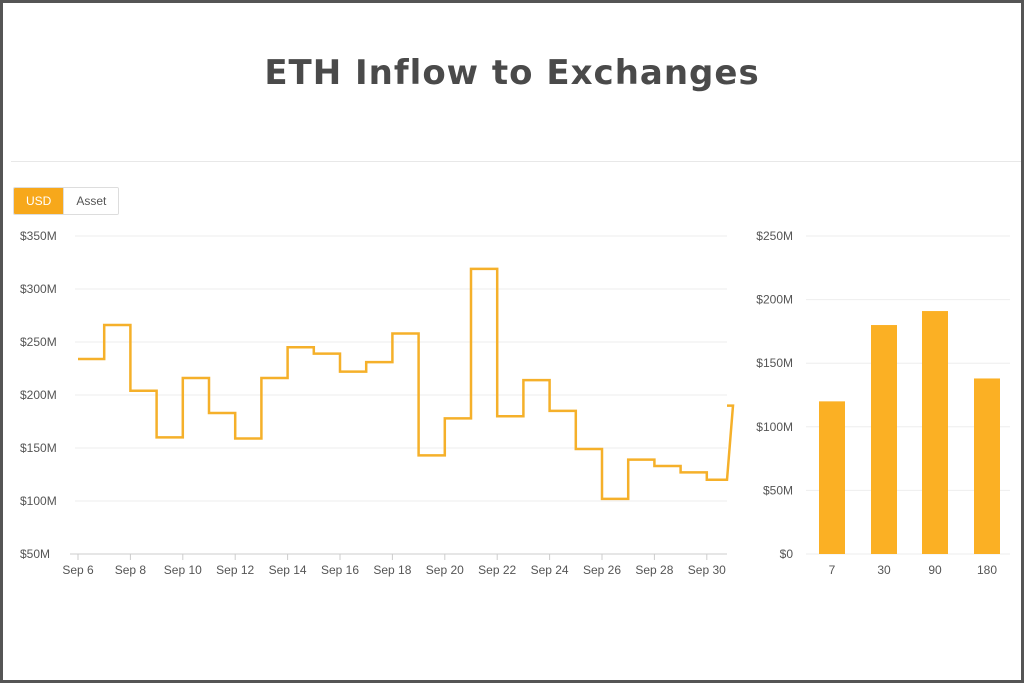 This screenshot has height=683, width=1024. I want to click on line-x-tick-label: Sep 24, so click(550, 570).